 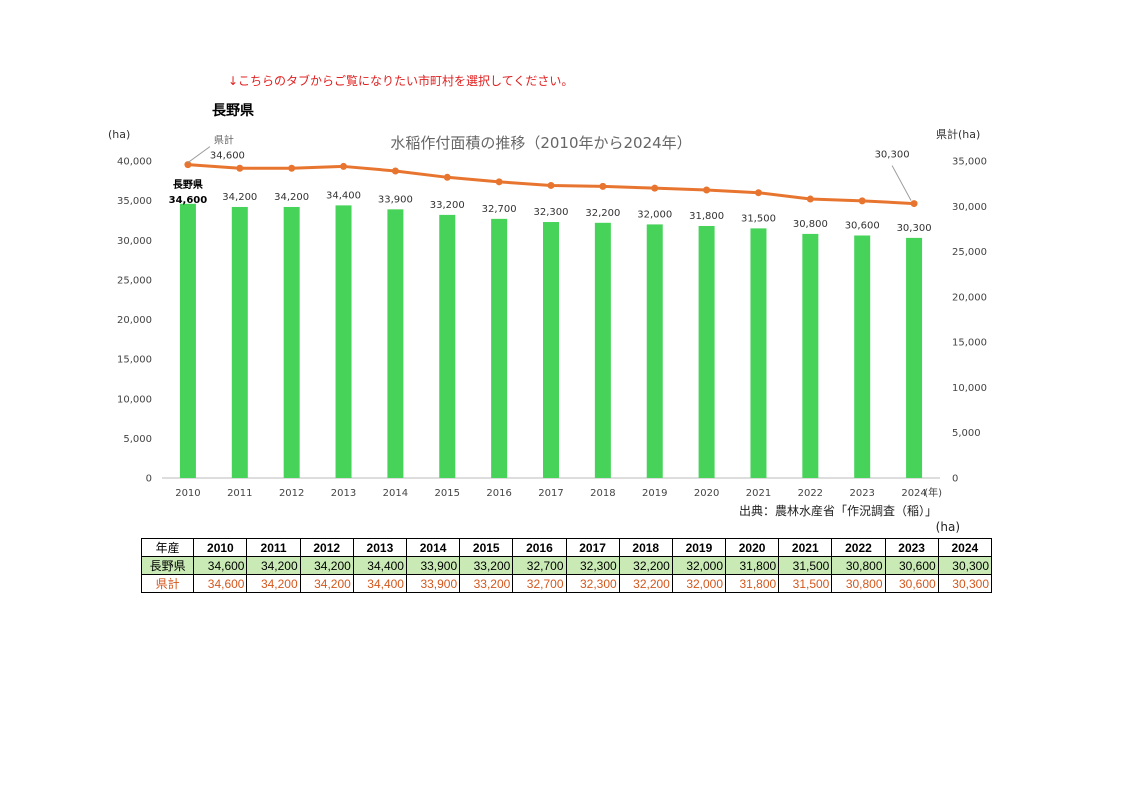 What do you see at coordinates (486, 583) in the screenshot?
I see `table-cell: 33,200` at bounding box center [486, 583].